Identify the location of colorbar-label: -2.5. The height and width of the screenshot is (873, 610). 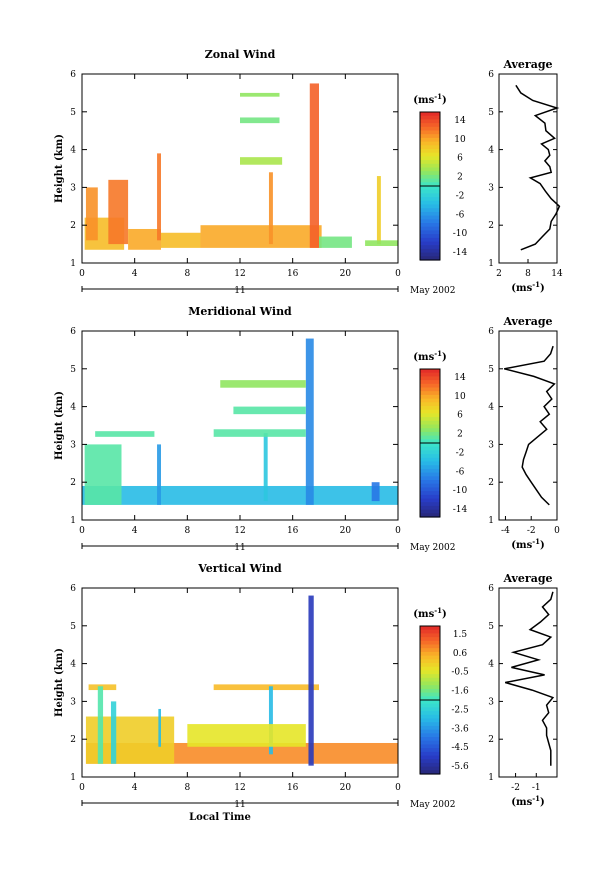
(460, 710).